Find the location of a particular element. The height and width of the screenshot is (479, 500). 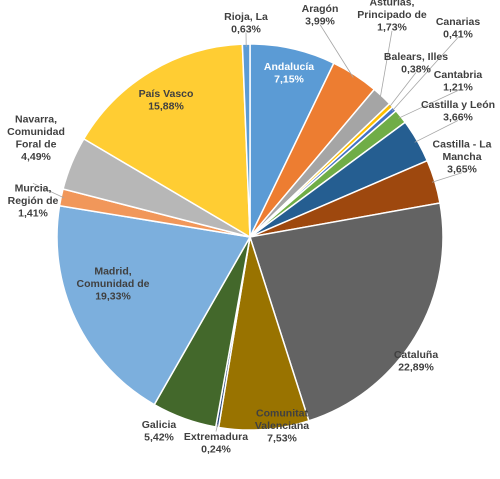

label-cantabria: Cantabria 1,21% is located at coordinates (458, 81).